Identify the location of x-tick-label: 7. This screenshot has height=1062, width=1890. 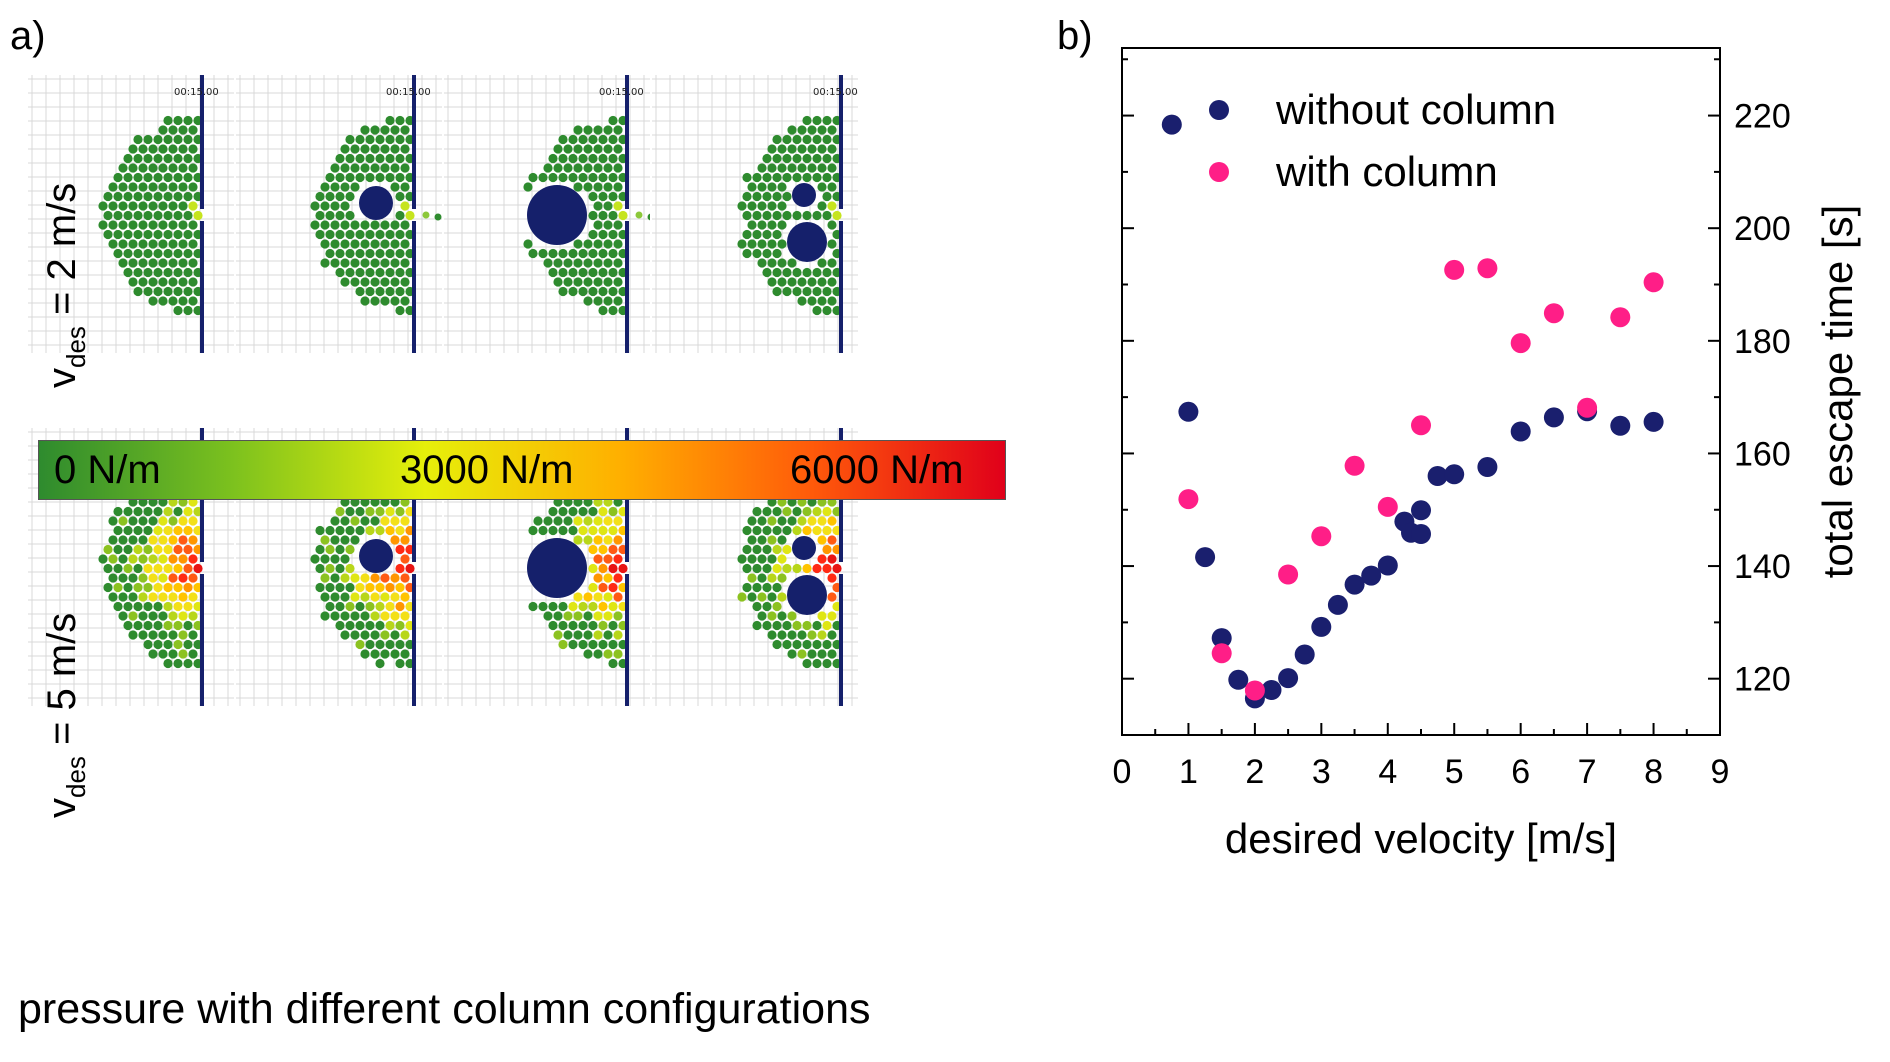
(1587, 772).